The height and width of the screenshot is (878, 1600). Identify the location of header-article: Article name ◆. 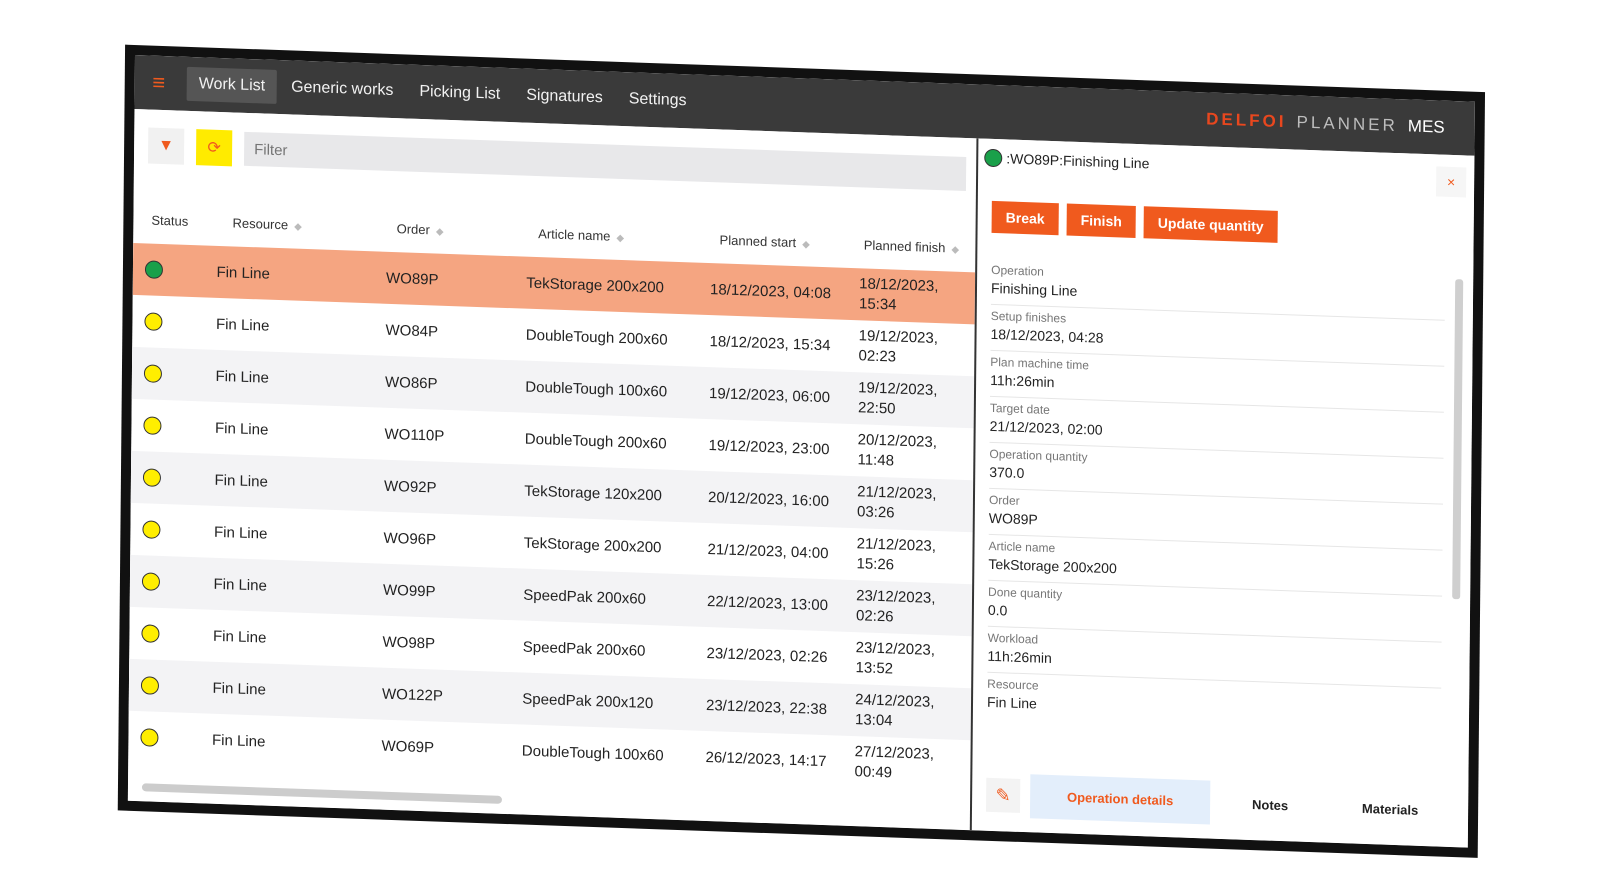
(614, 235).